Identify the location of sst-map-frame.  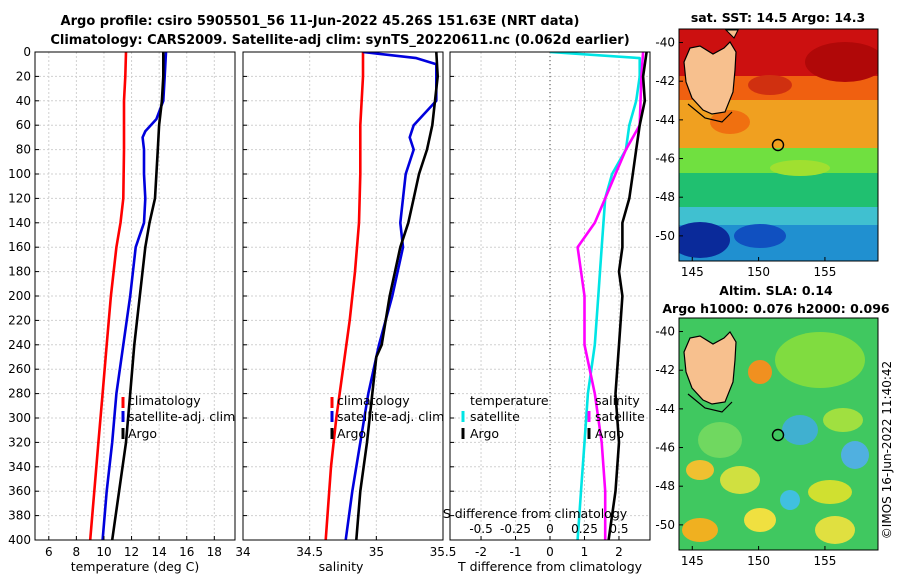
(778, 145).